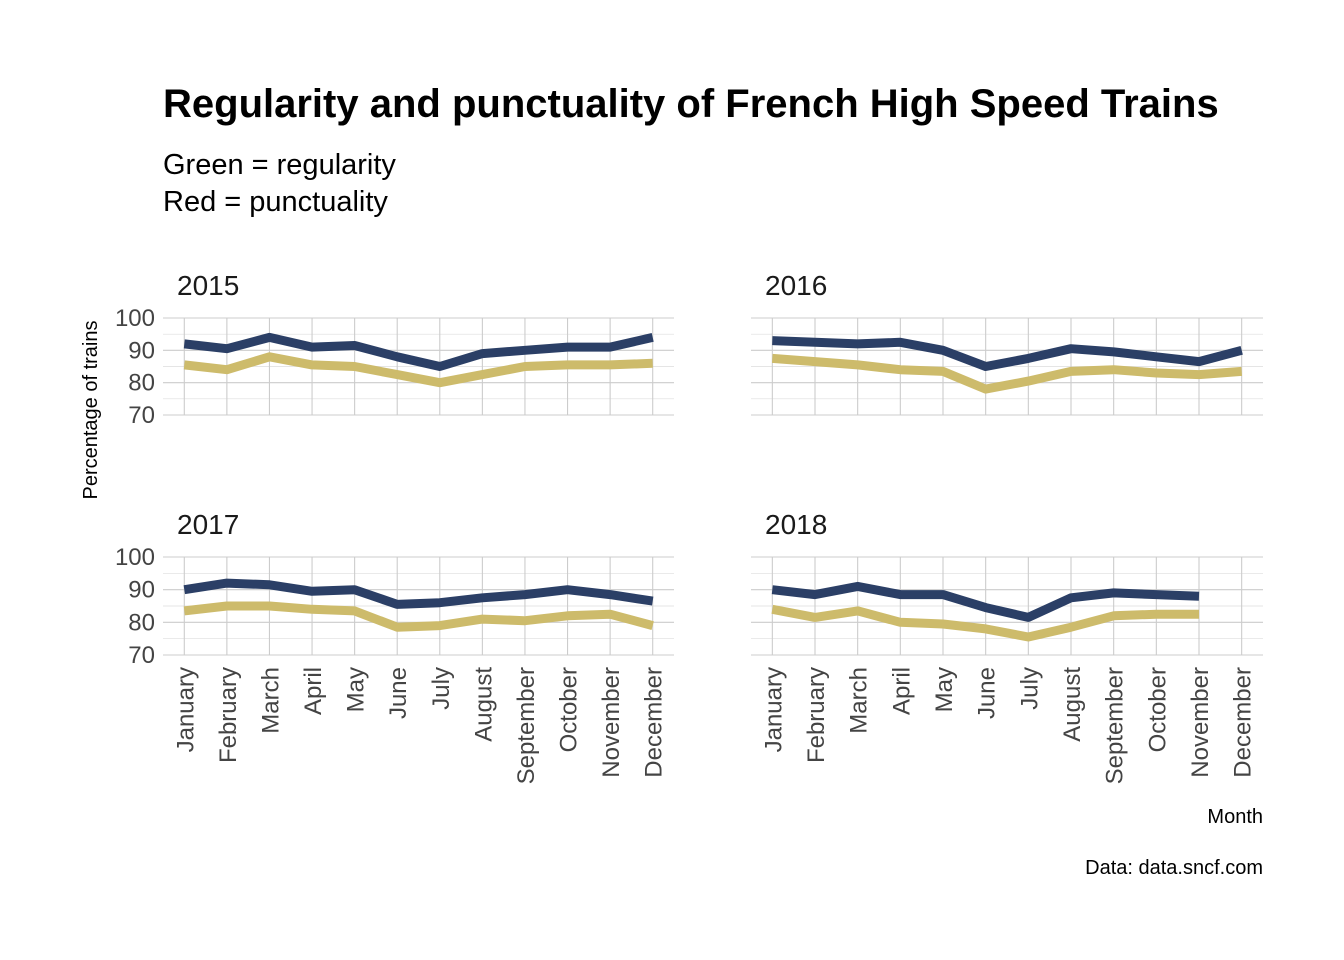 The height and width of the screenshot is (960, 1344). What do you see at coordinates (91, 410) in the screenshot?
I see `y-axis-title: Percentage of trains` at bounding box center [91, 410].